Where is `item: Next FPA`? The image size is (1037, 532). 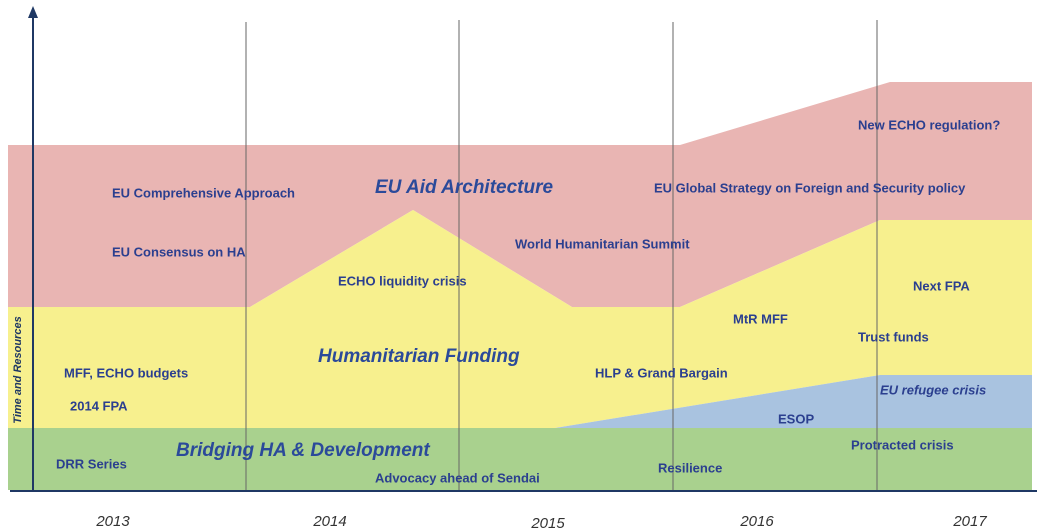 item: Next FPA is located at coordinates (941, 285).